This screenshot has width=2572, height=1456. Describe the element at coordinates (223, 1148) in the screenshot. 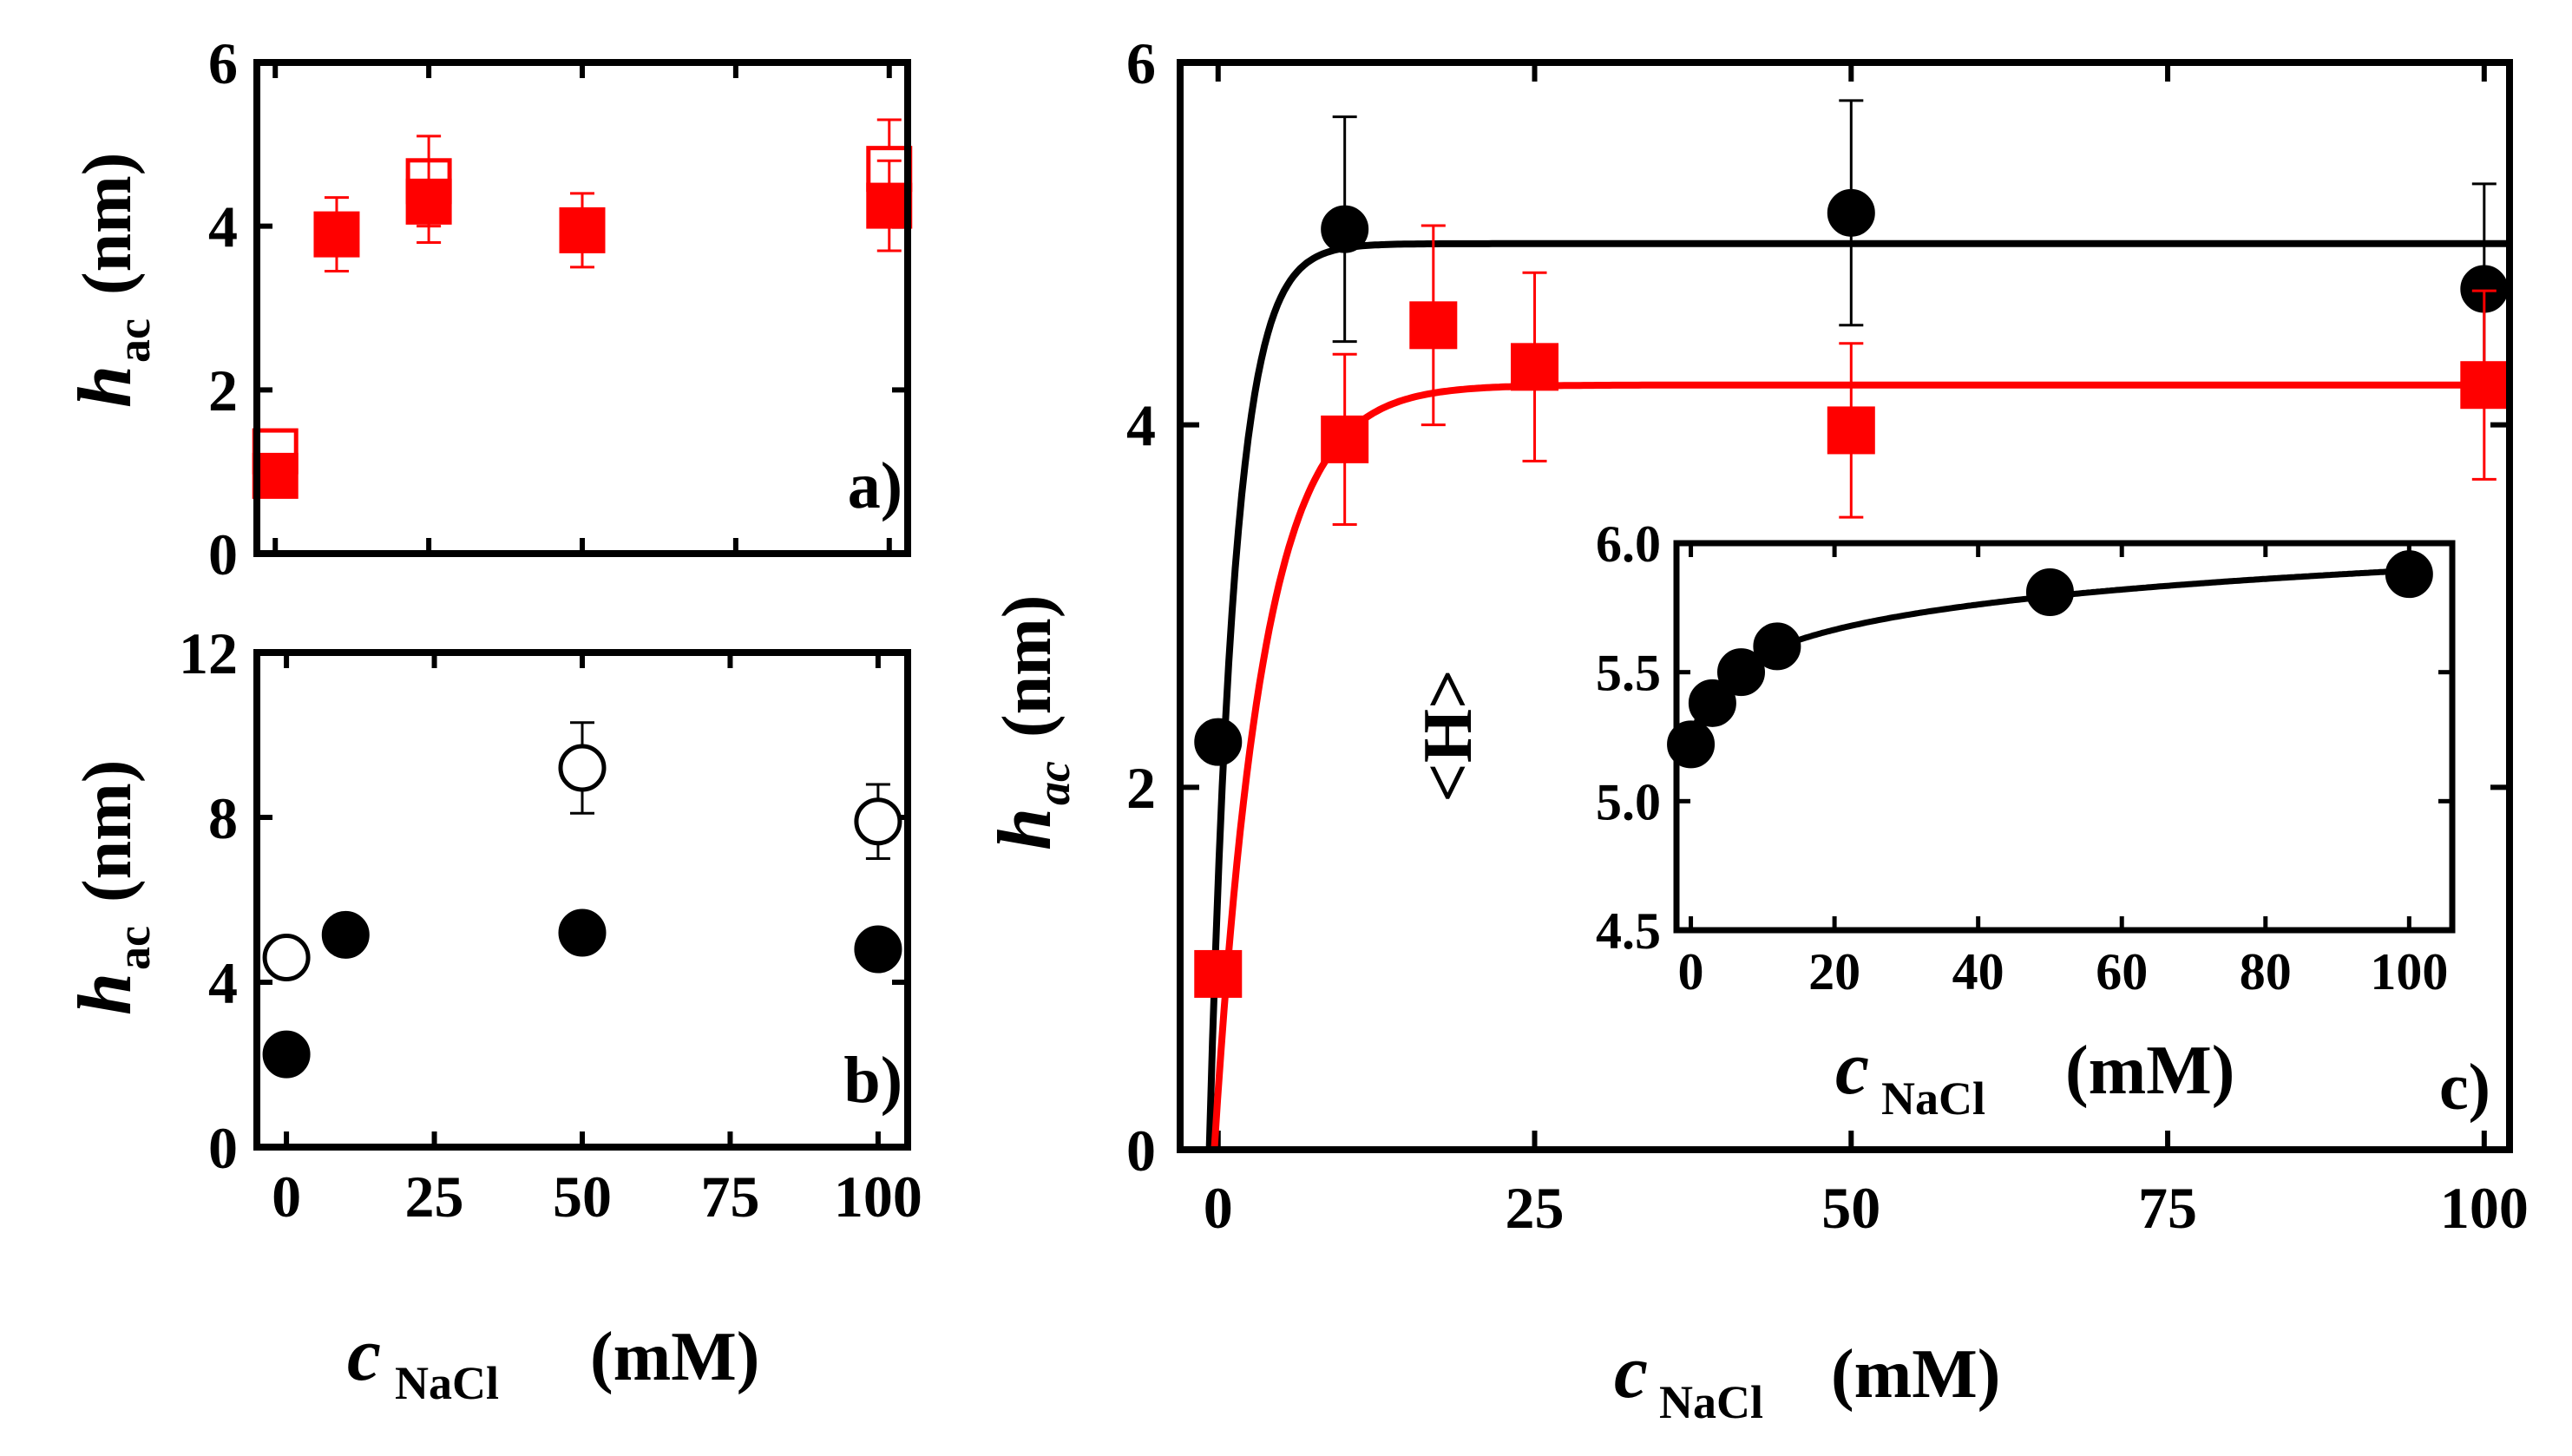

I see `y-tick-label: 0` at that location.